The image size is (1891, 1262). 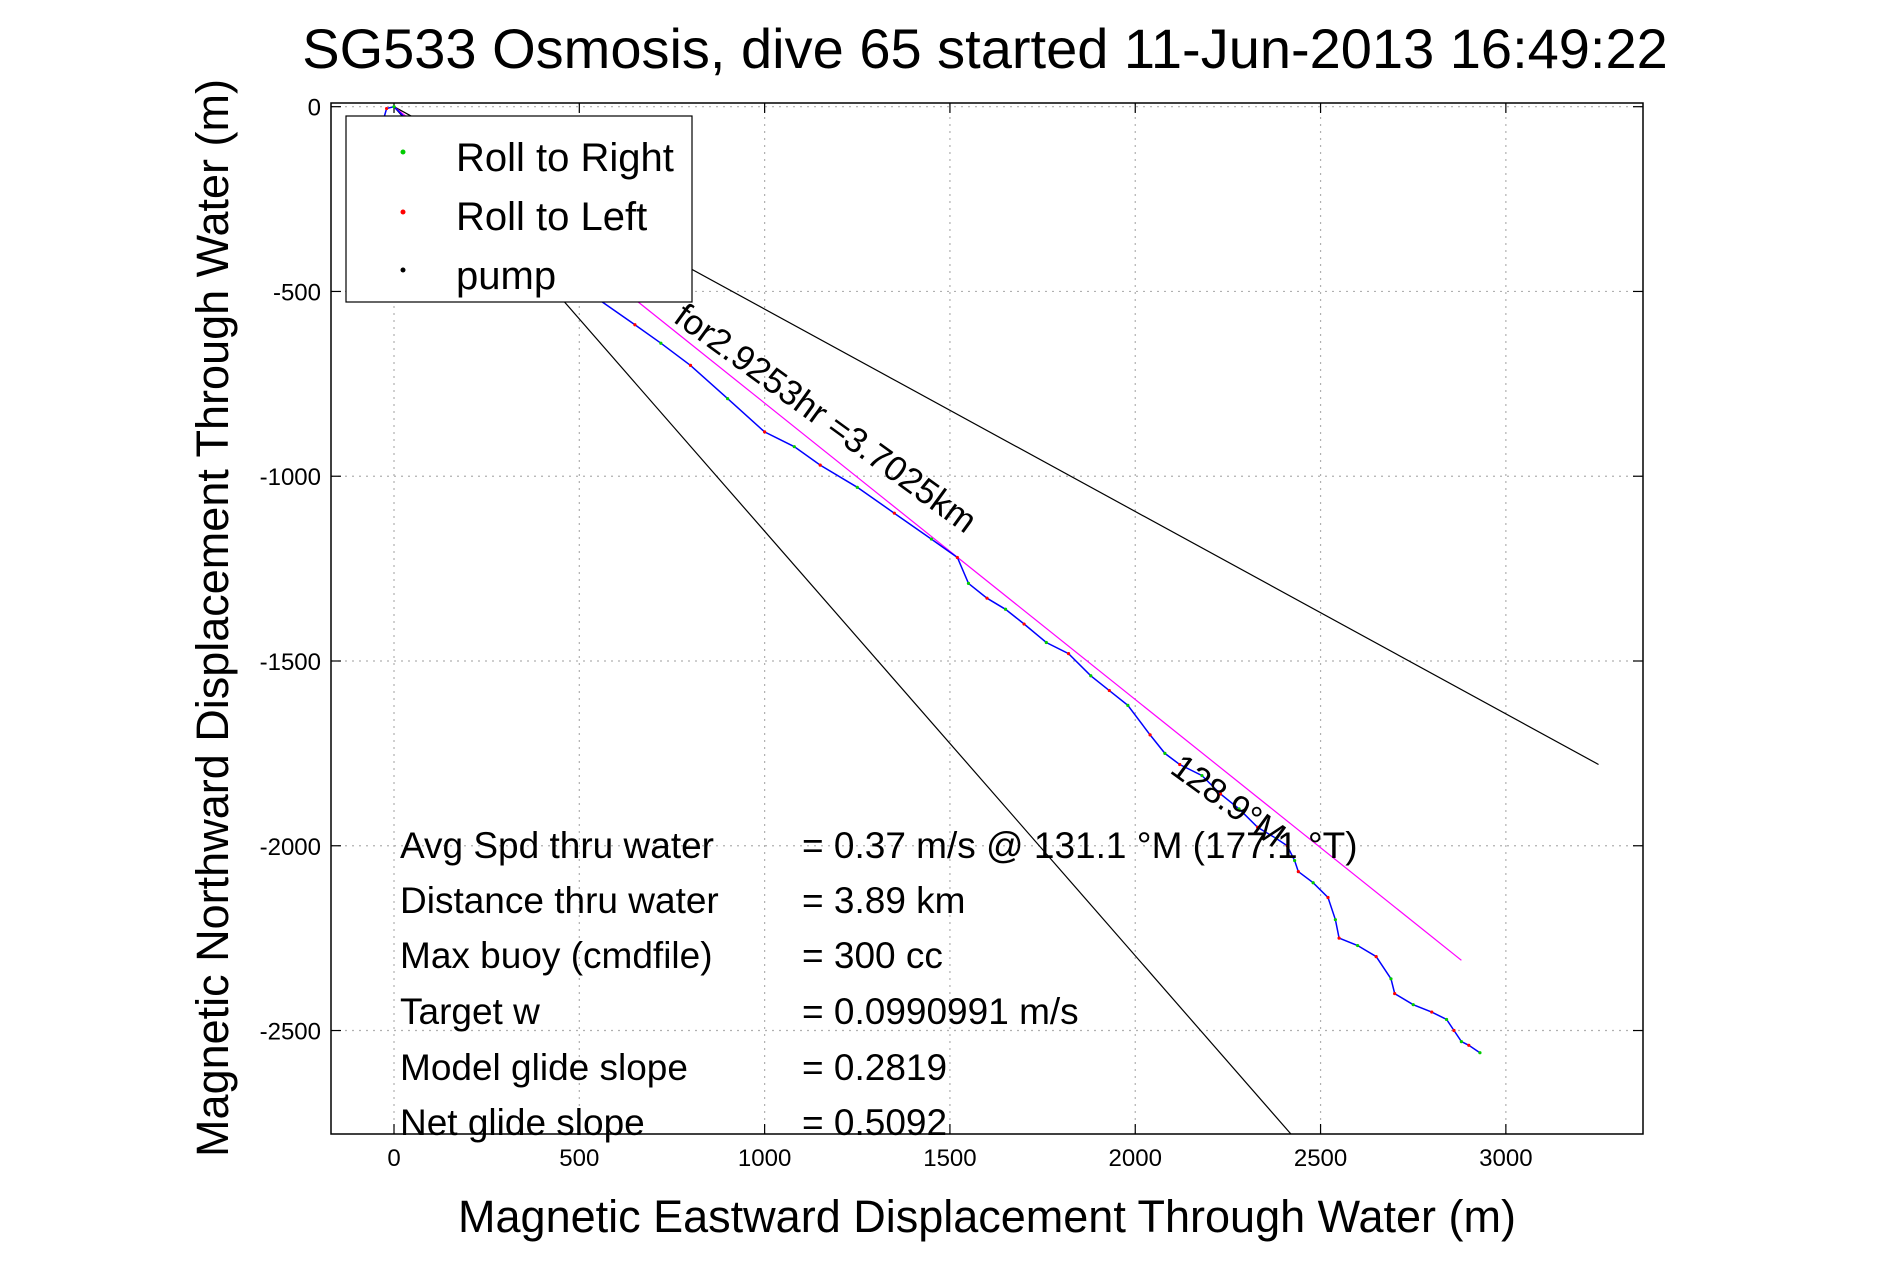 What do you see at coordinates (949, 1158) in the screenshot?
I see `x-tick-label: 1500` at bounding box center [949, 1158].